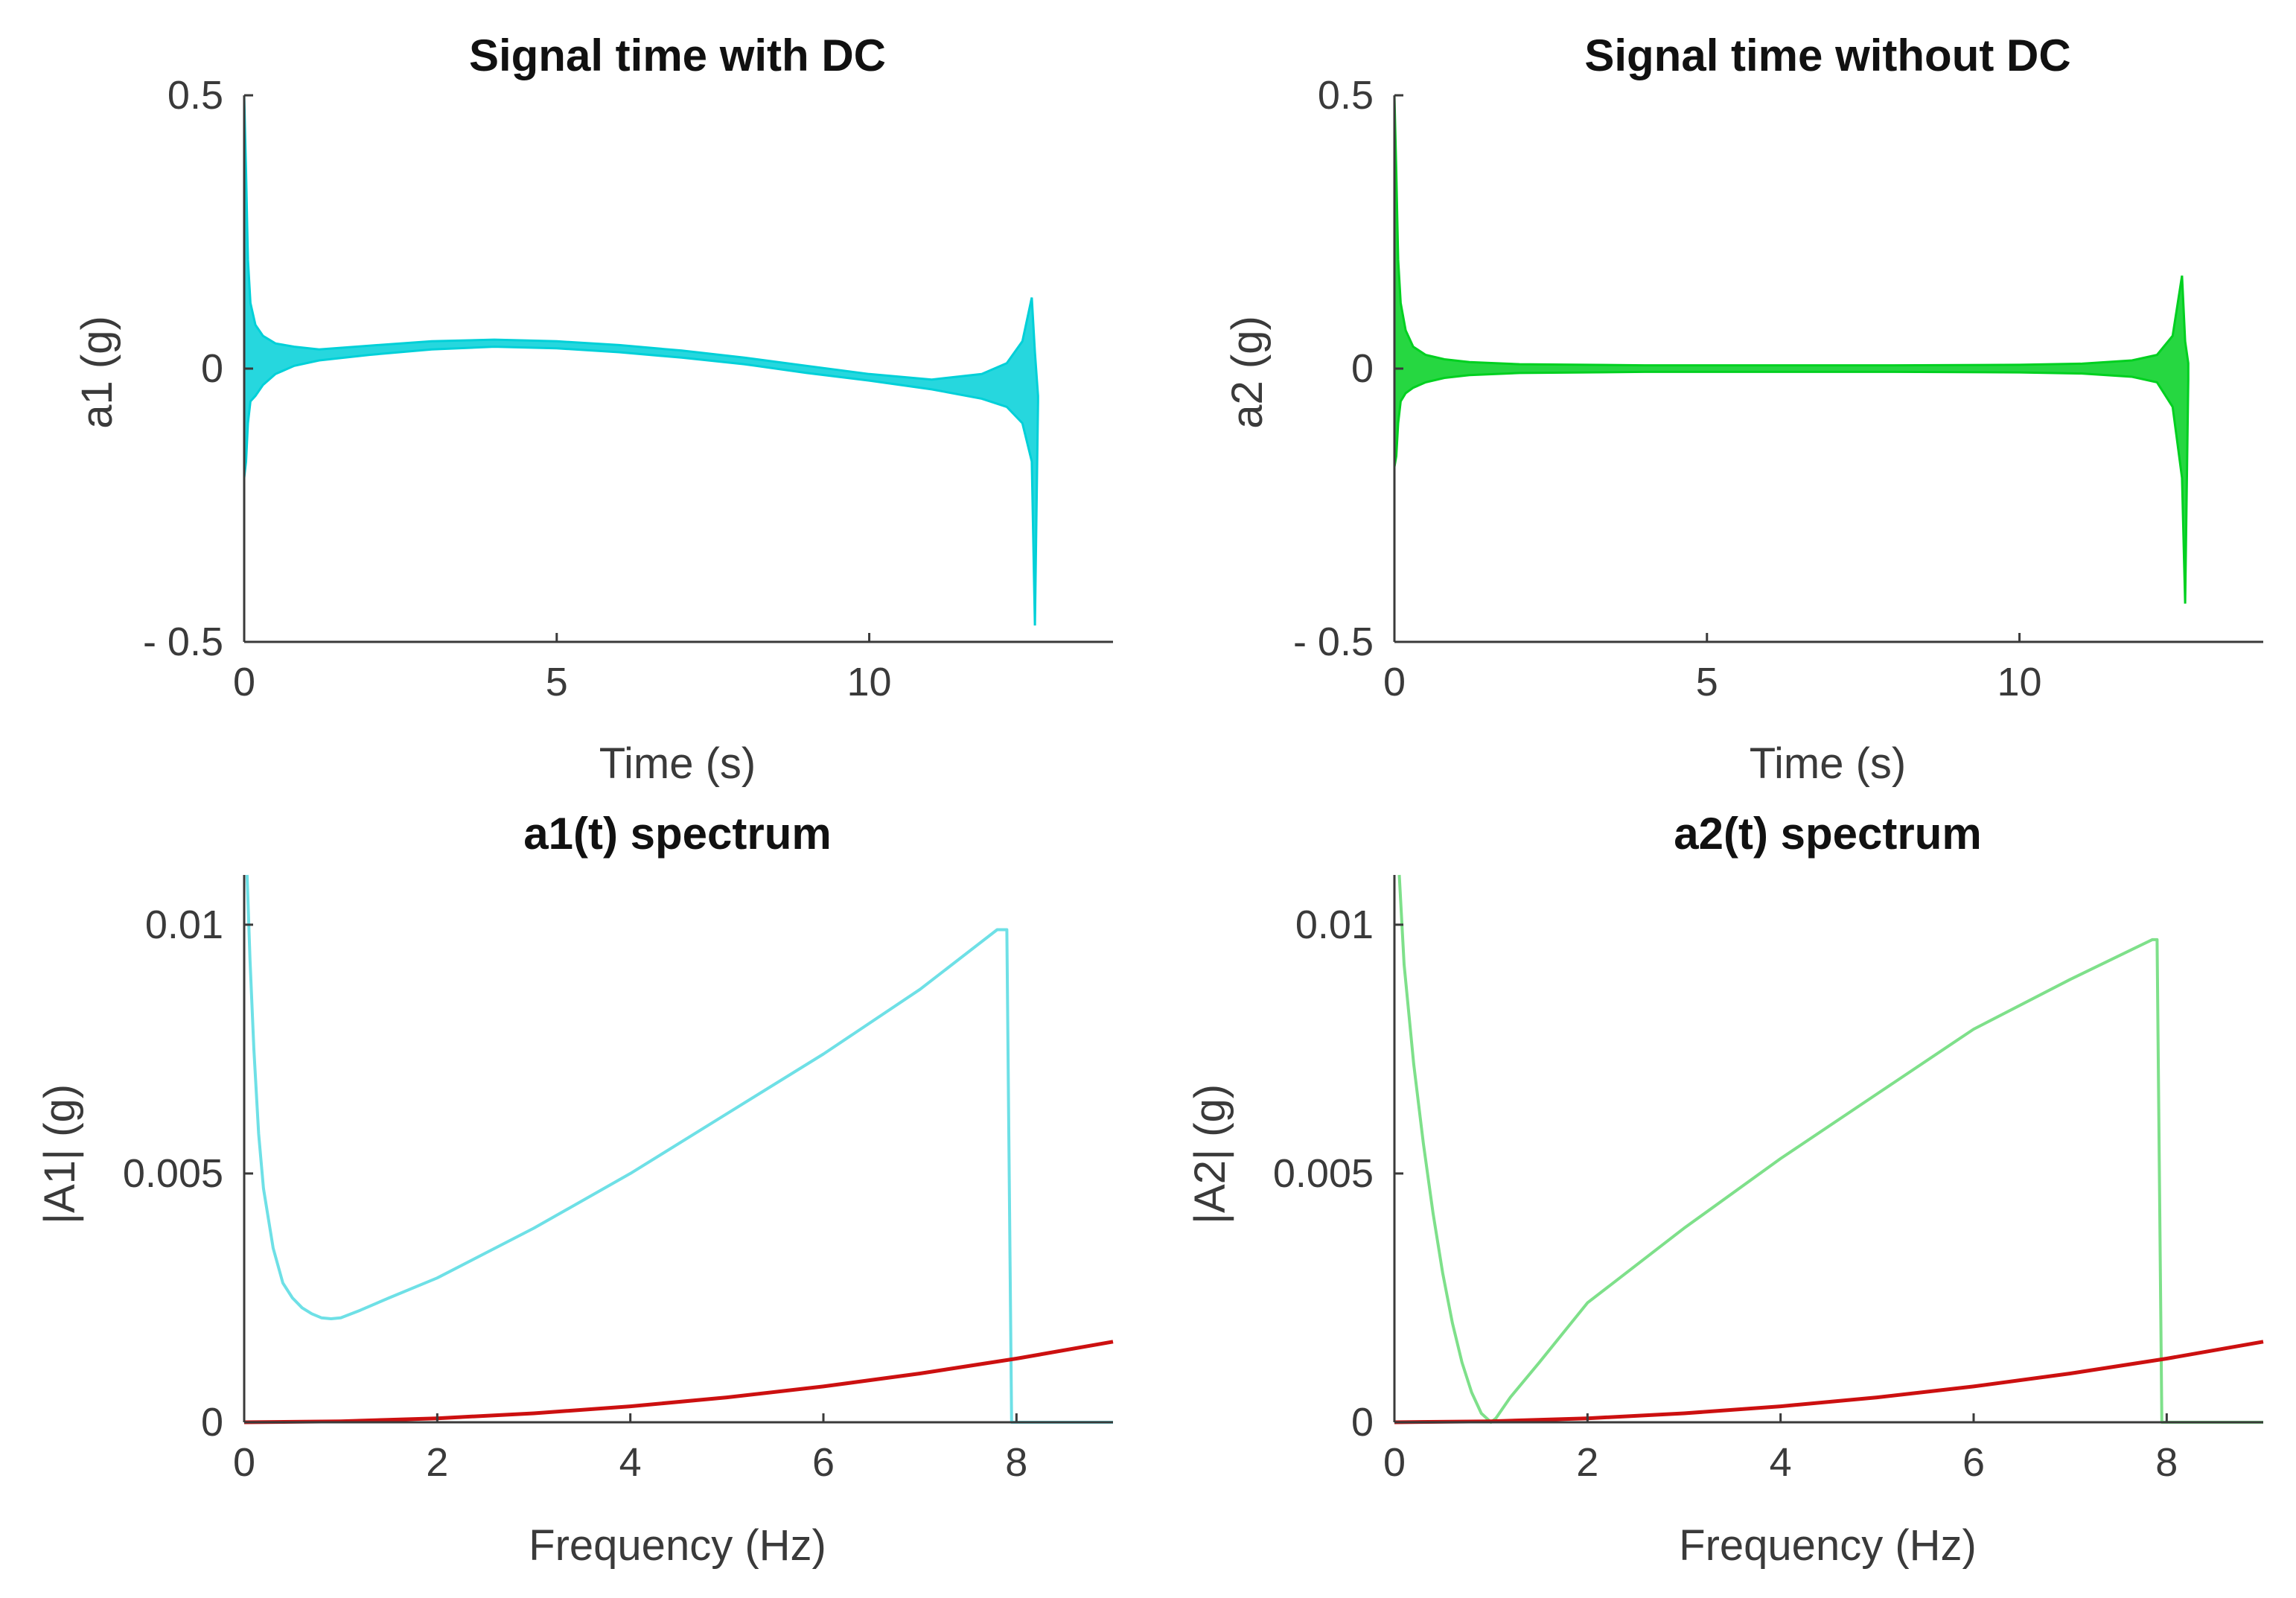 Image resolution: width=2296 pixels, height=1598 pixels. What do you see at coordinates (1247, 372) in the screenshot?
I see `y-axis-label: a2 (g)` at bounding box center [1247, 372].